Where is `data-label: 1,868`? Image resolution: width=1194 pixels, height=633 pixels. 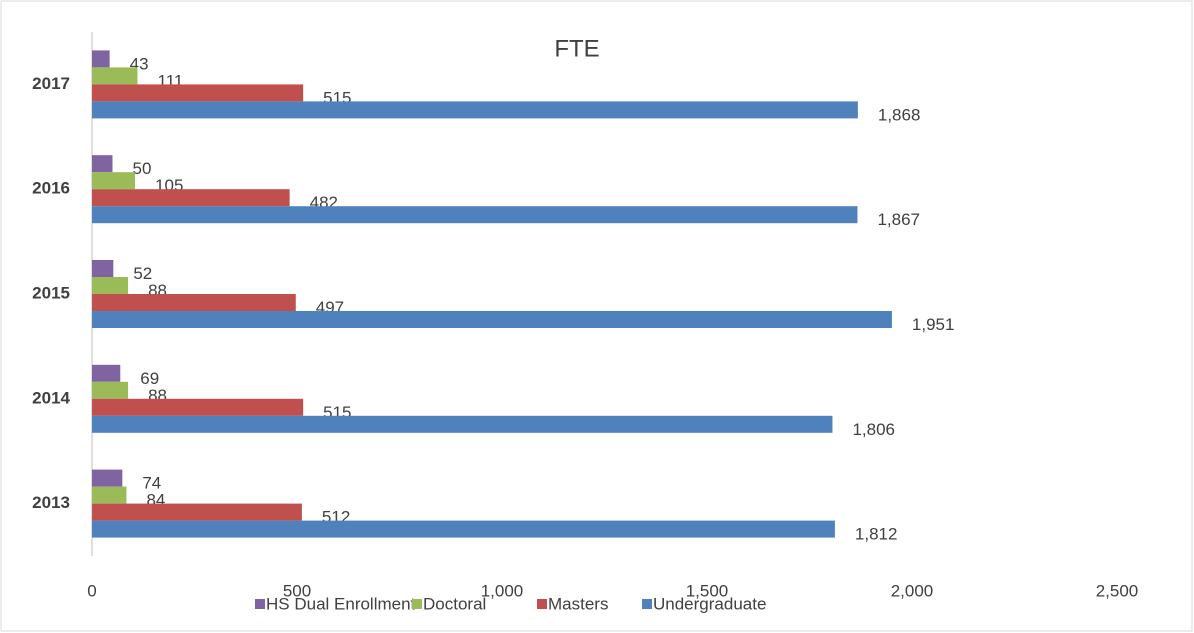 data-label: 1,868 is located at coordinates (899, 114).